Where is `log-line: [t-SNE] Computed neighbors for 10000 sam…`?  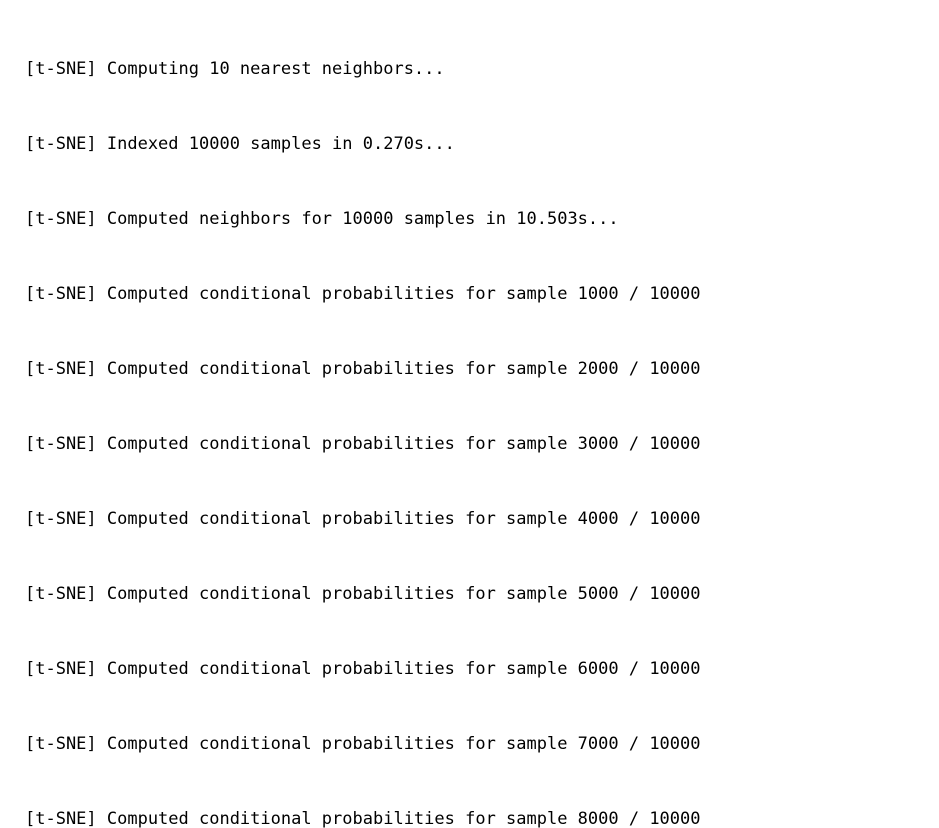
log-line: [t-SNE] Computed neighbors for 10000 sam… is located at coordinates (322, 219).